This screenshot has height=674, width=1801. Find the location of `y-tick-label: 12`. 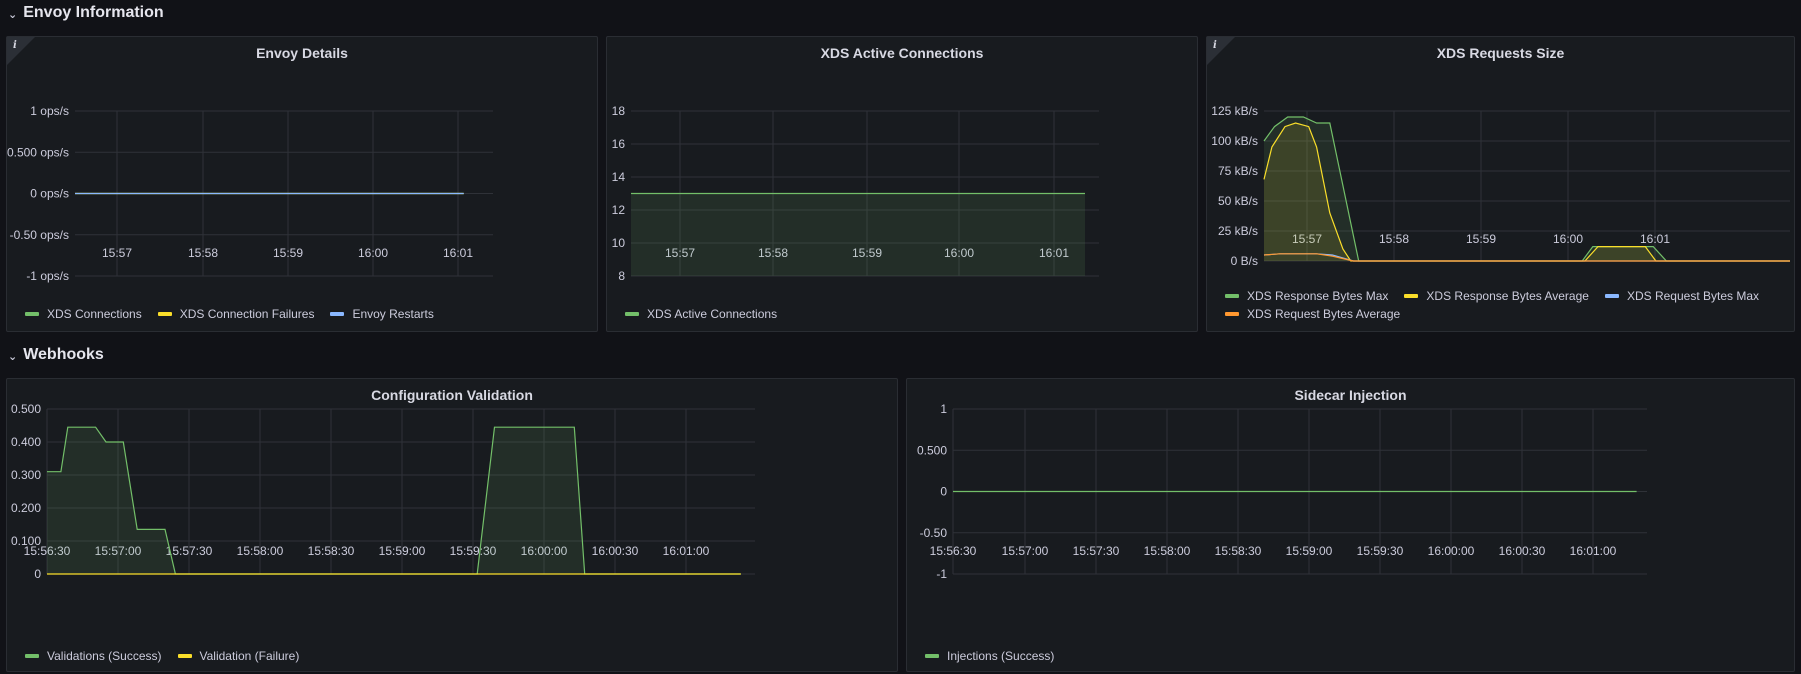

y-tick-label: 12 is located at coordinates (619, 210).